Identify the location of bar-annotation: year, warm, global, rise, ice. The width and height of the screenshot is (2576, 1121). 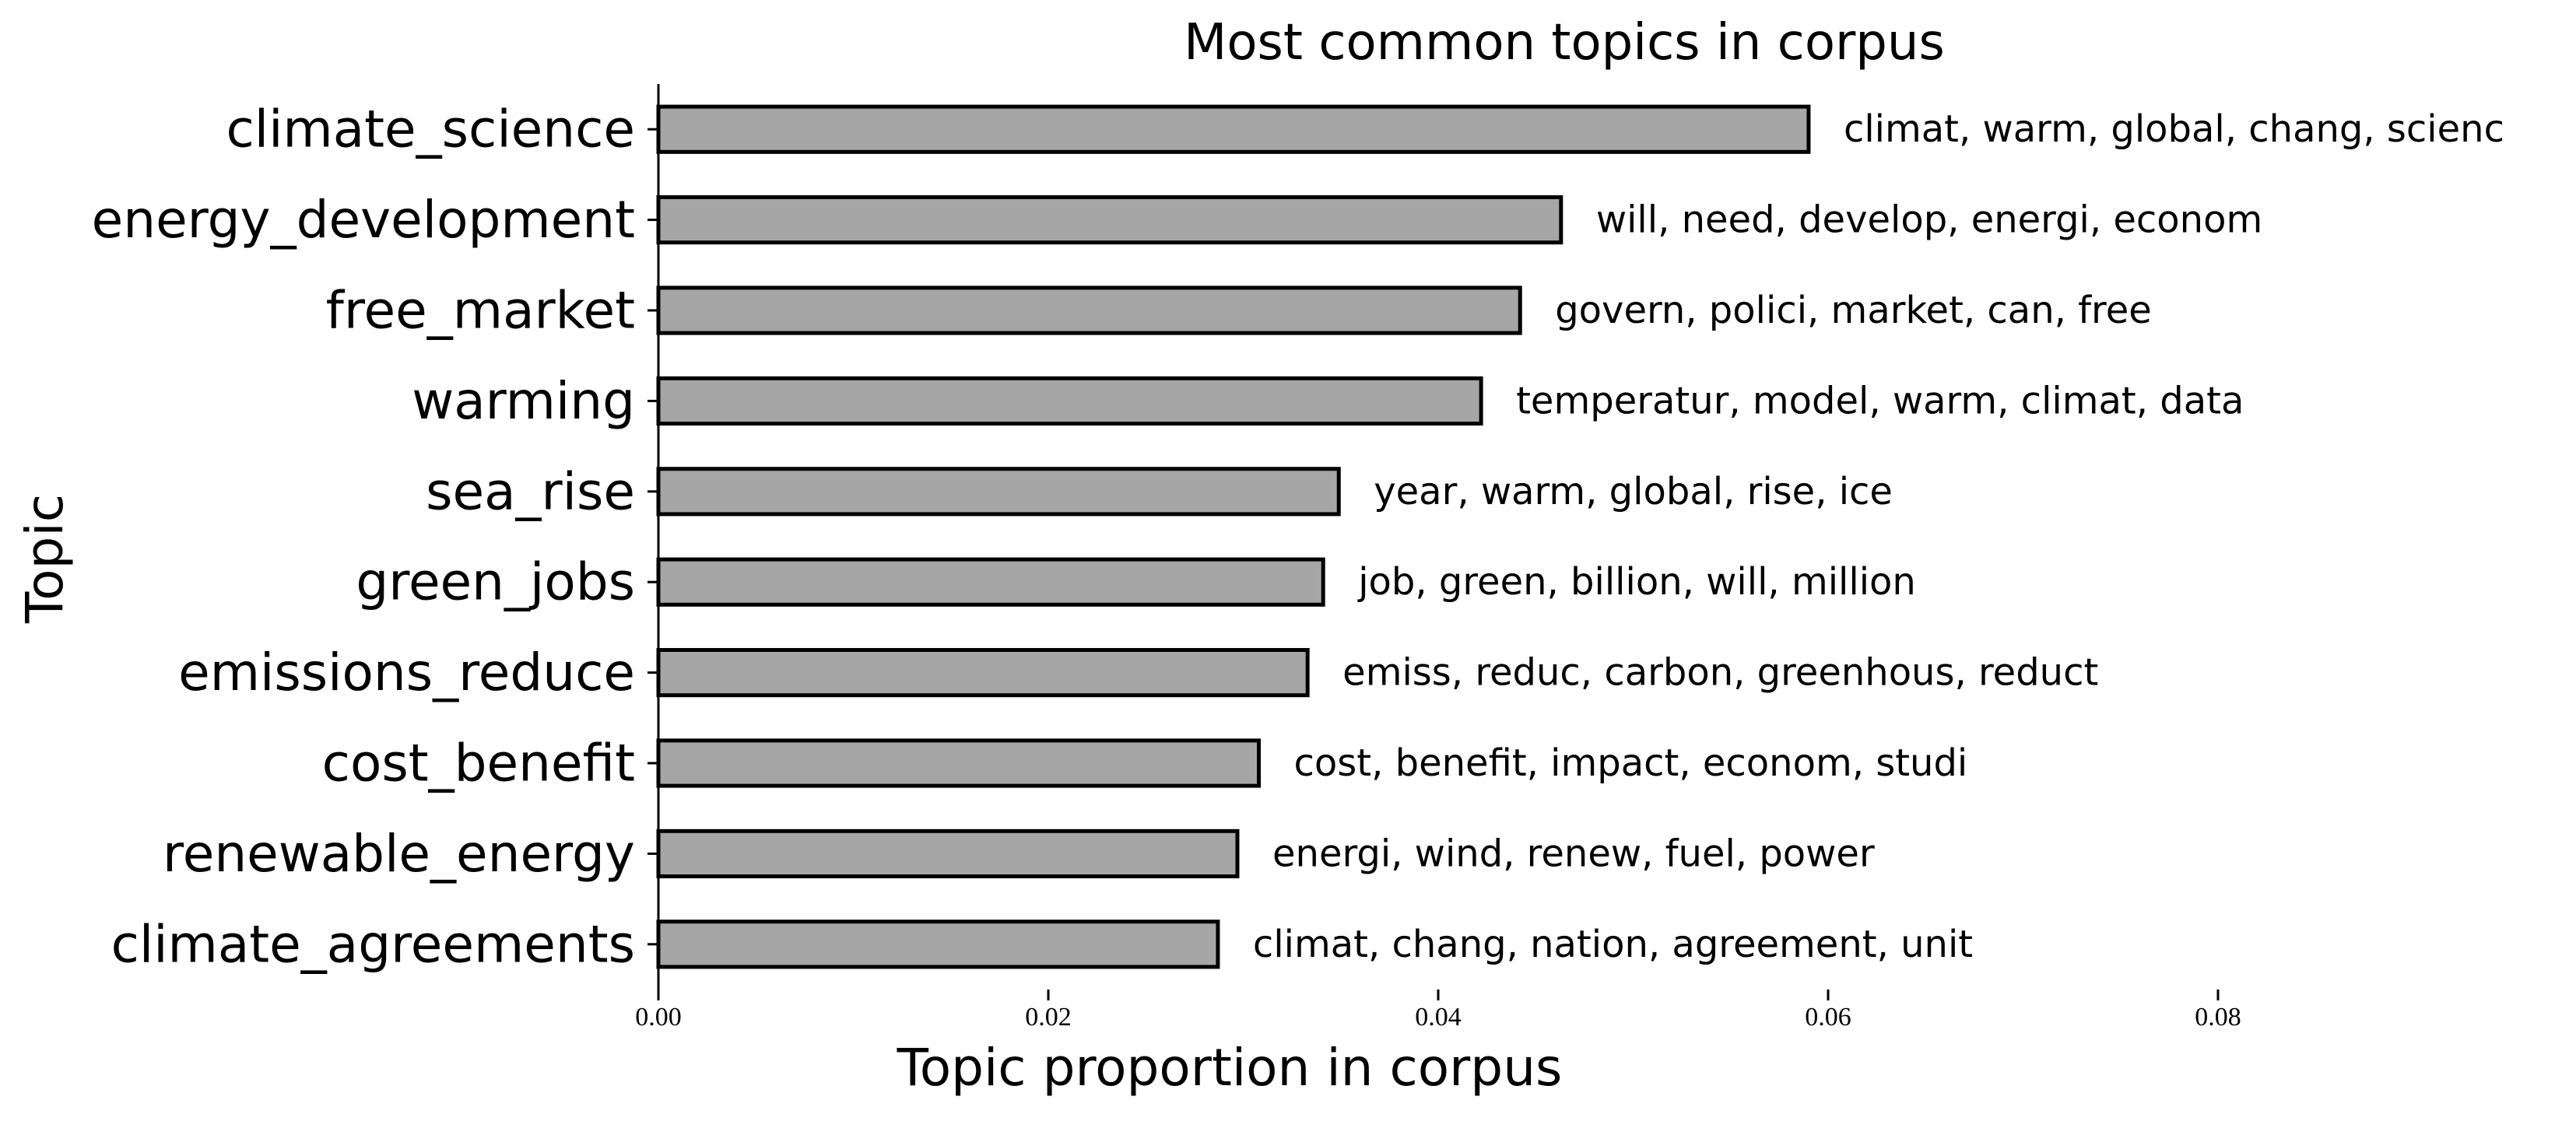
(1634, 491).